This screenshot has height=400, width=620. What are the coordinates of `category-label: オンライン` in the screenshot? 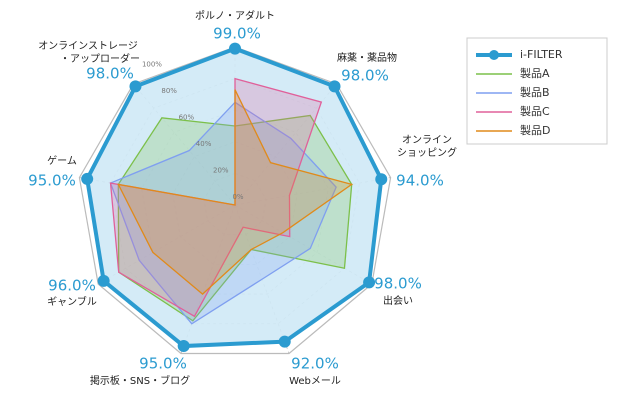 It's located at (427, 140).